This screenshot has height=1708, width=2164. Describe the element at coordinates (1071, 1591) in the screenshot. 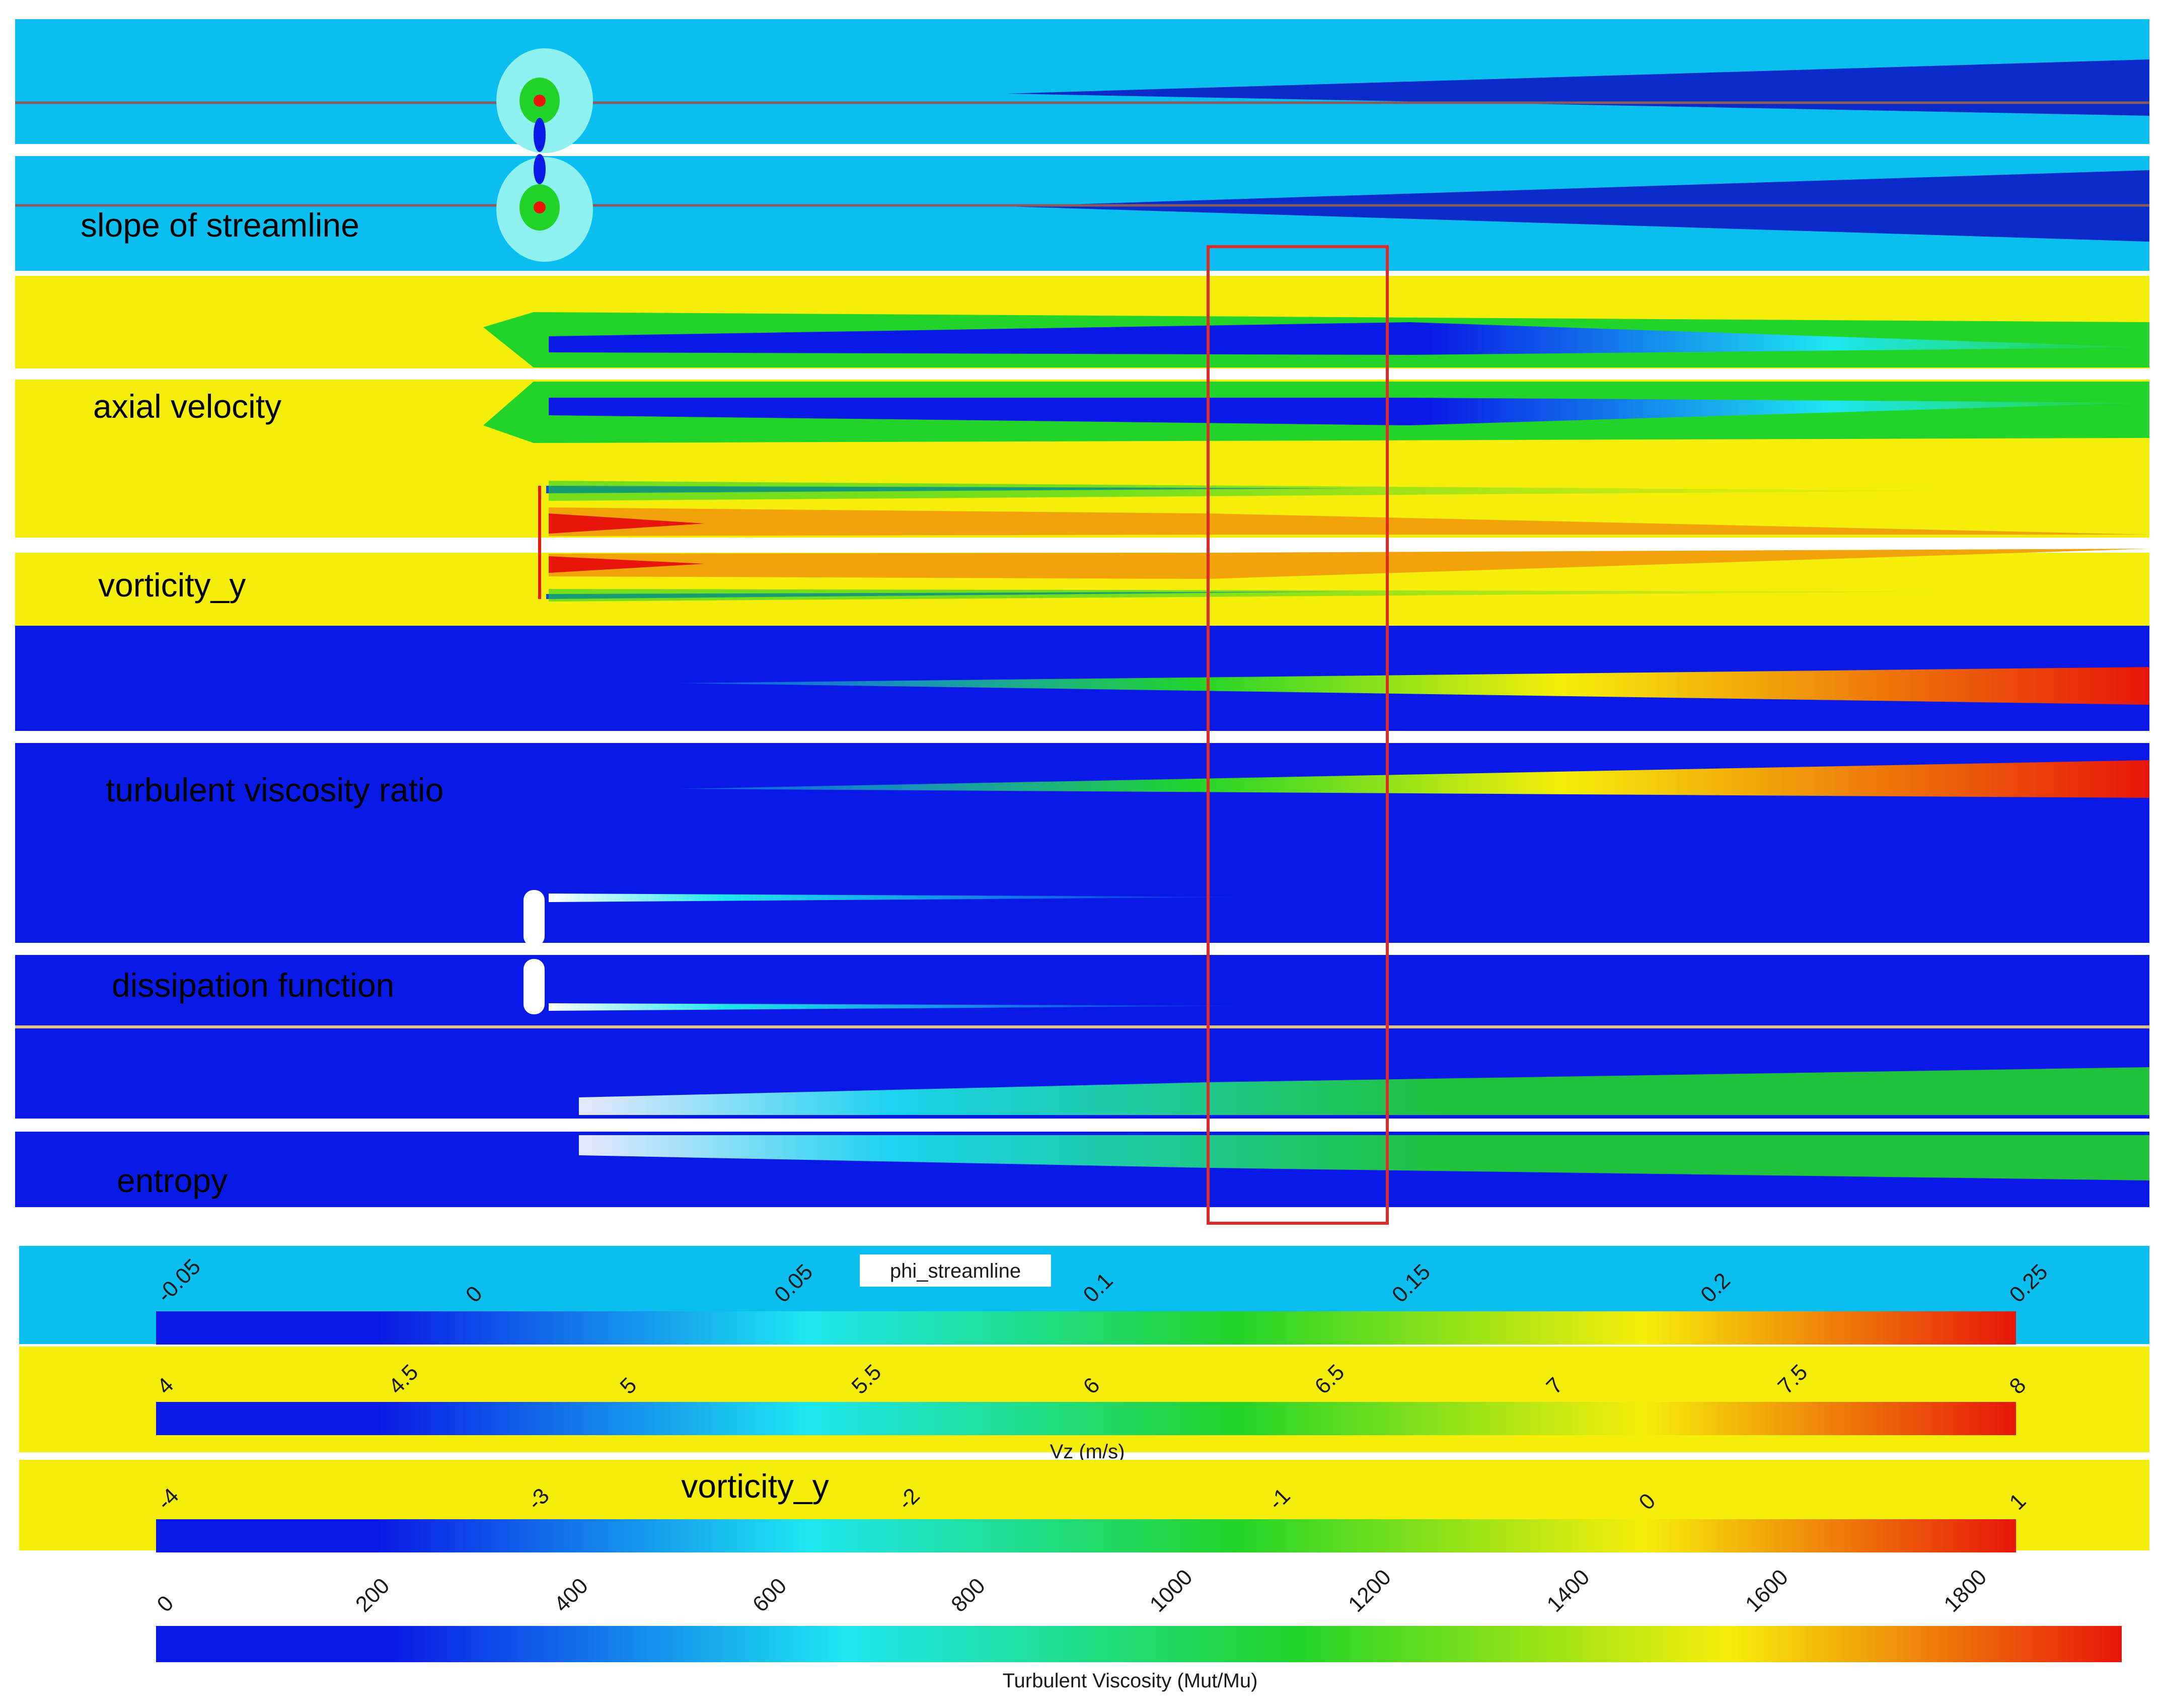

I see `colorbar-tv-ticks: 0 200 400 600 800 1000 1200 1400 1600 1800` at that location.